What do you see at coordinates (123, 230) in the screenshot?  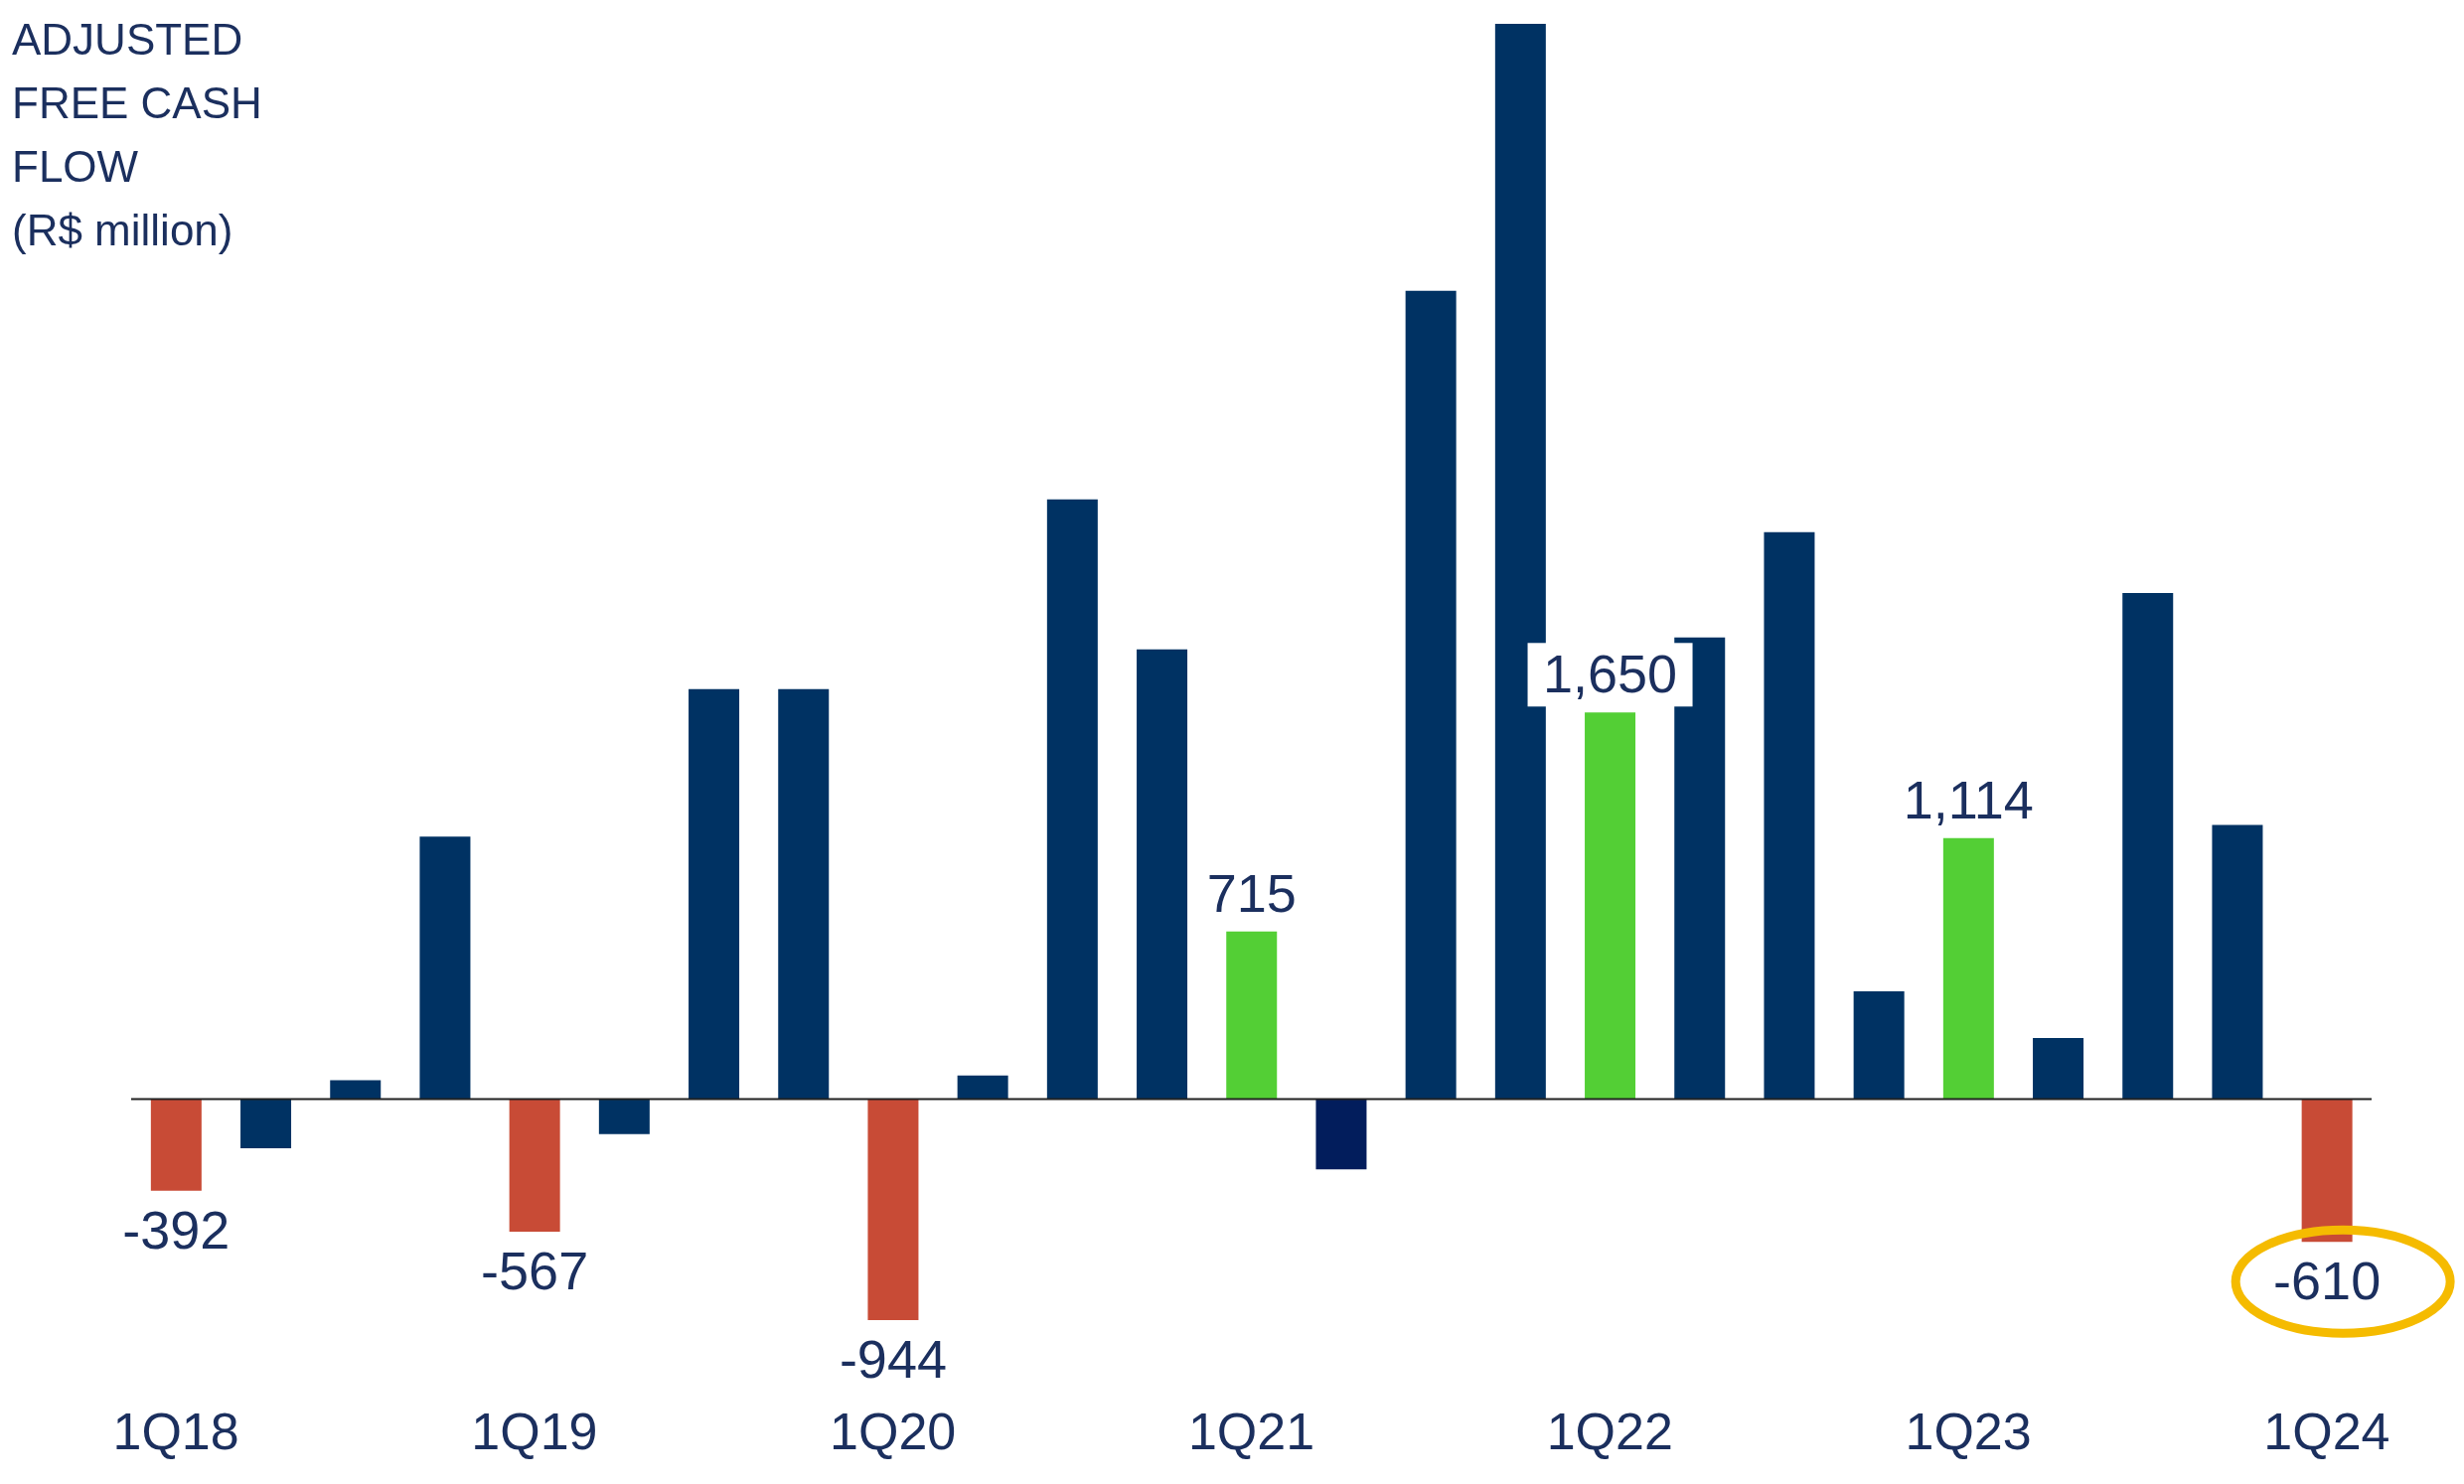 I see `text: (R$ million)` at bounding box center [123, 230].